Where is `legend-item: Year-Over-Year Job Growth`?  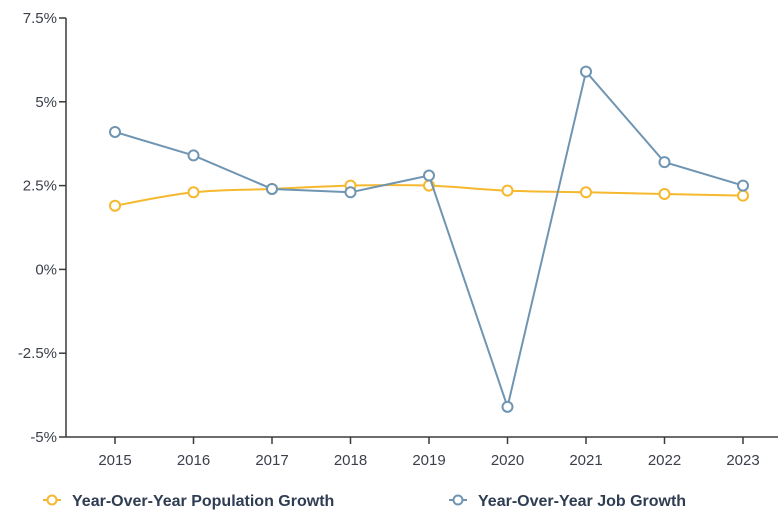 legend-item: Year-Over-Year Job Growth is located at coordinates (567, 501).